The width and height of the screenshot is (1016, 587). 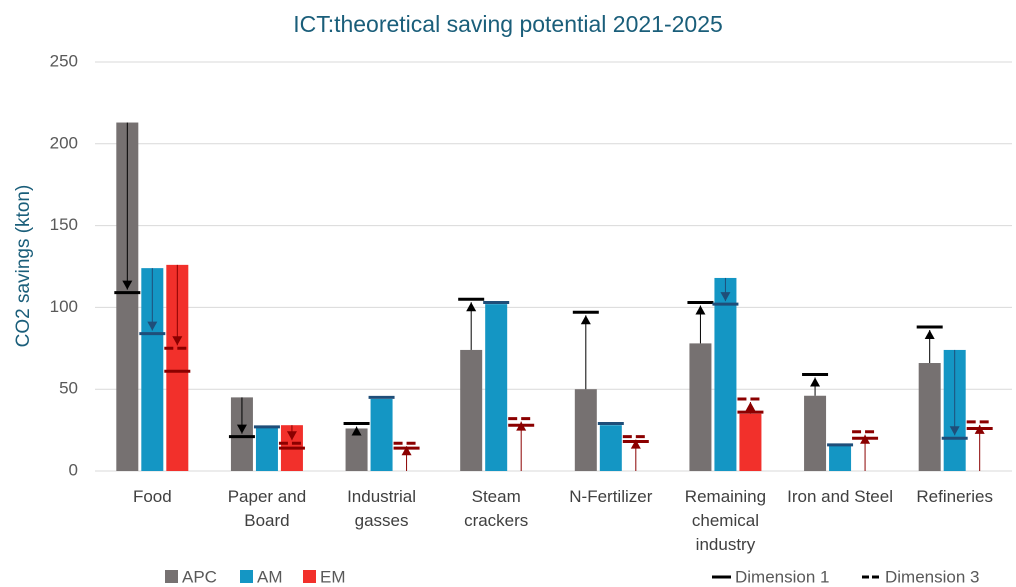 I want to click on y-axis-label: CO2 savings (kton), so click(x=23, y=266).